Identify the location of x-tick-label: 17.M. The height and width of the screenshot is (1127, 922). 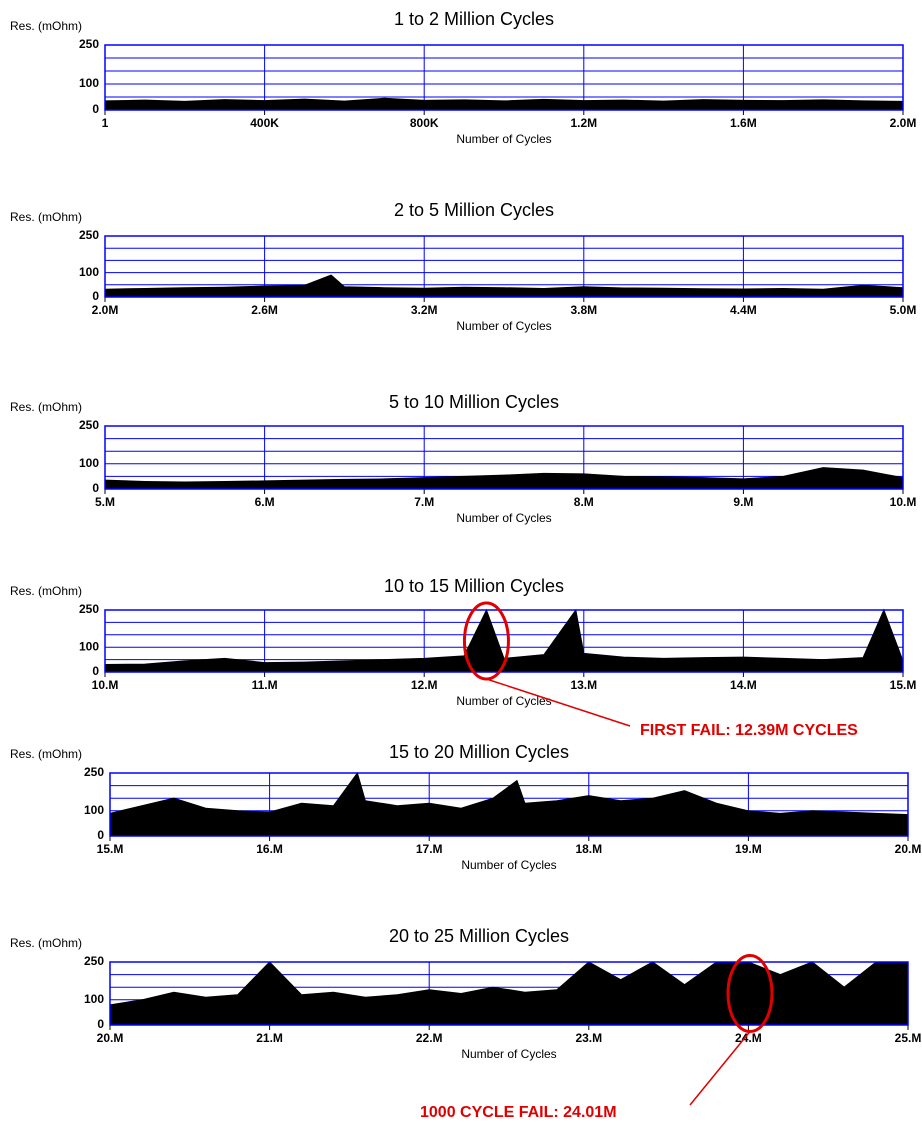
(429, 849).